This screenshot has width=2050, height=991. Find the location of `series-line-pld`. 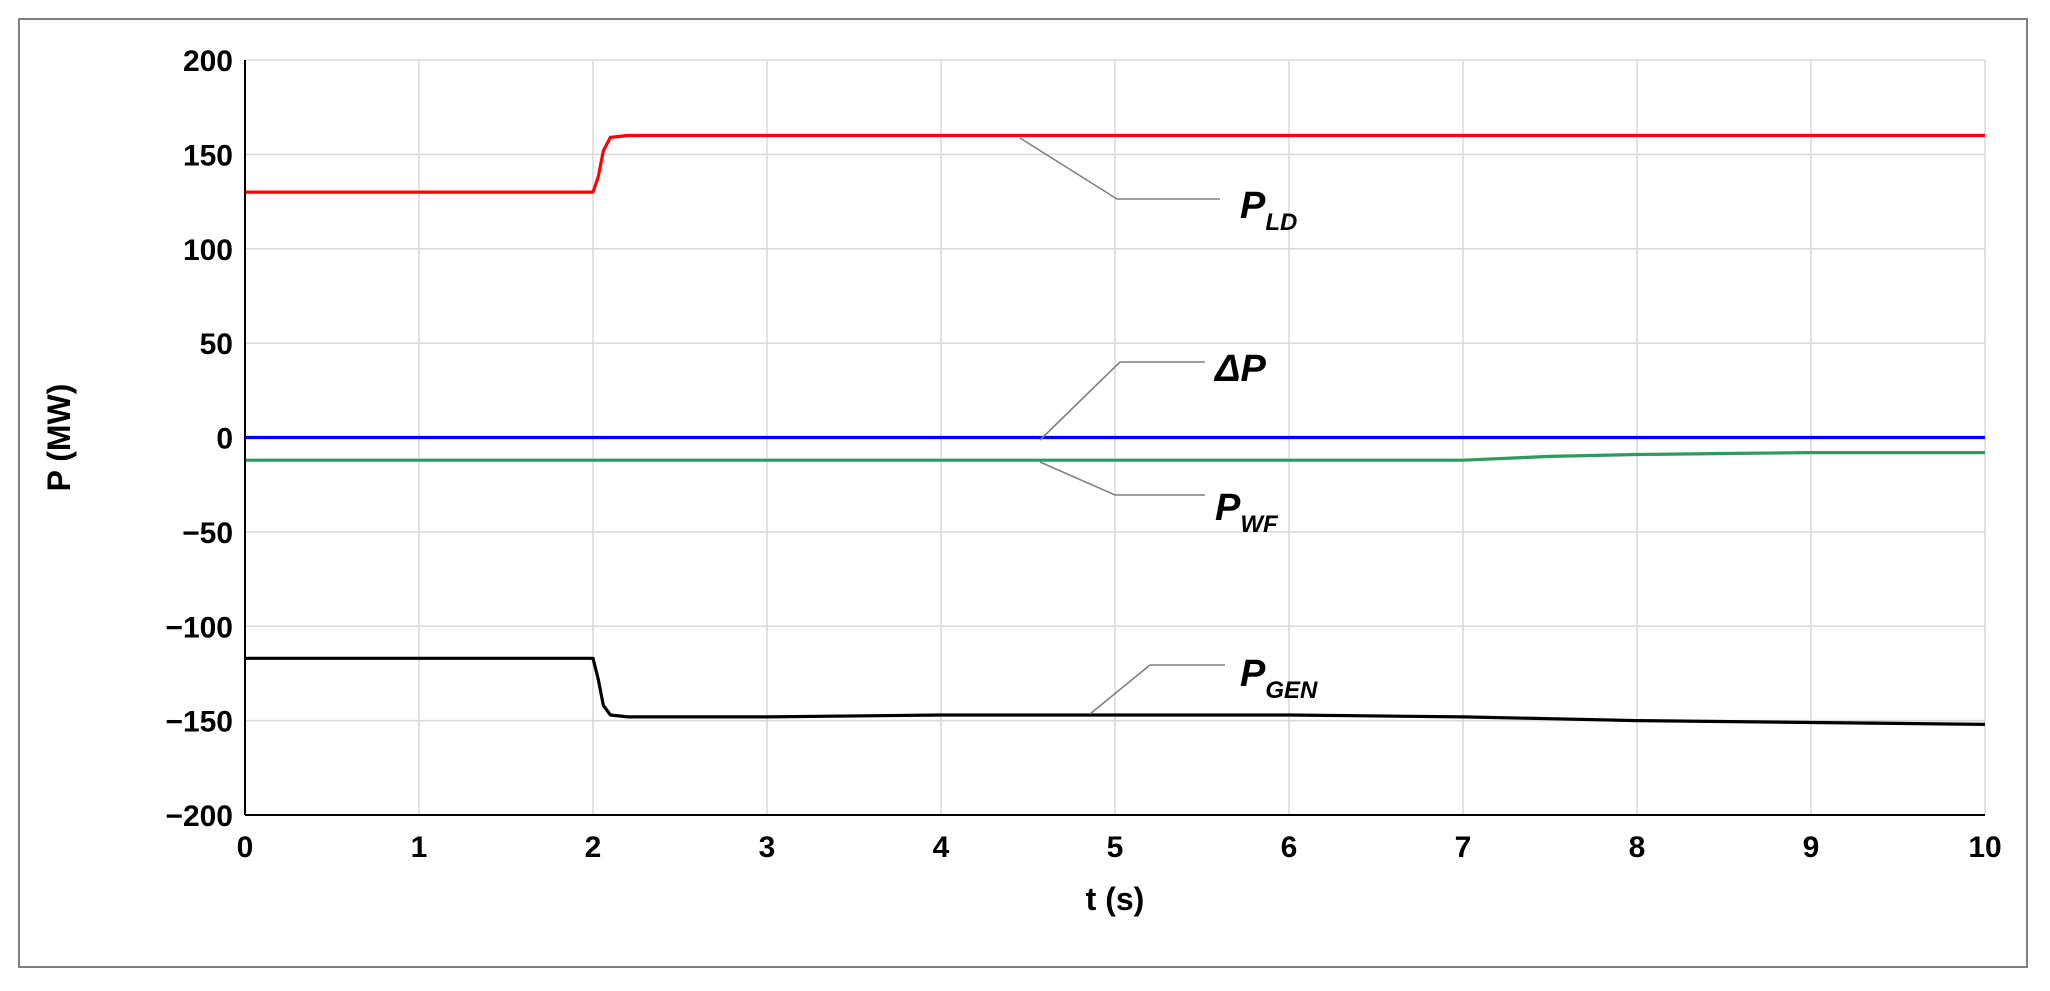

series-line-pld is located at coordinates (1115, 163).